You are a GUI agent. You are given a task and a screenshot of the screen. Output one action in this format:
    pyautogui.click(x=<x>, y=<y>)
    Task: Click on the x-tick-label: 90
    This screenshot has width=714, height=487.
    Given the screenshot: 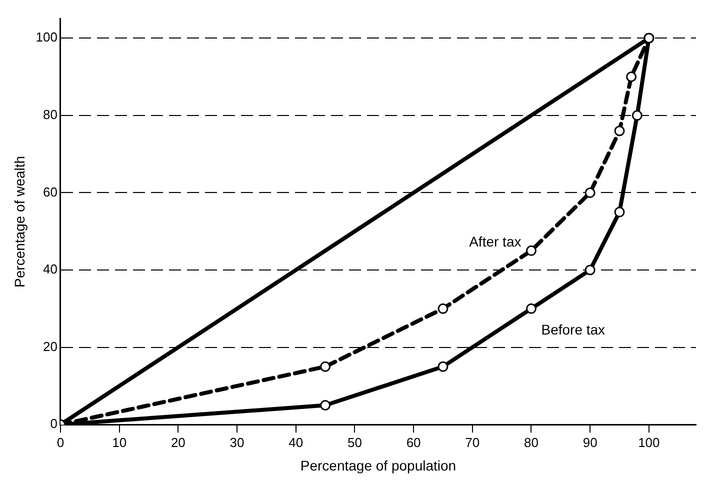 What is the action you would take?
    pyautogui.click(x=590, y=442)
    